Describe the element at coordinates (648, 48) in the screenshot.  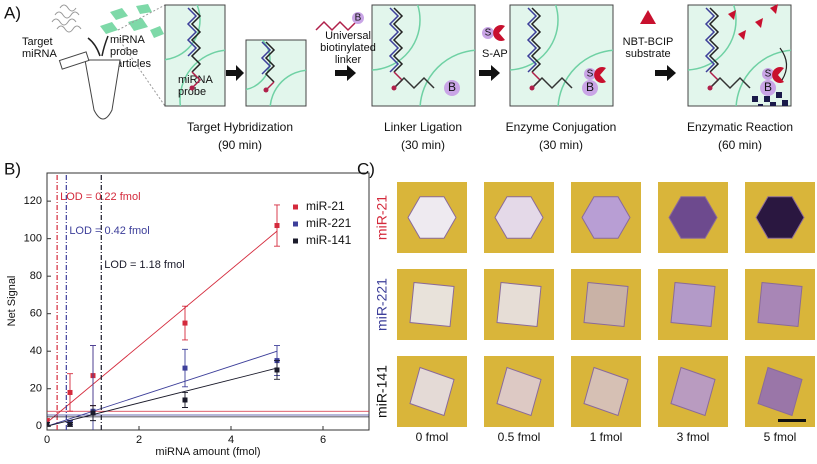
I see `label: NBT-BCIP substrate` at that location.